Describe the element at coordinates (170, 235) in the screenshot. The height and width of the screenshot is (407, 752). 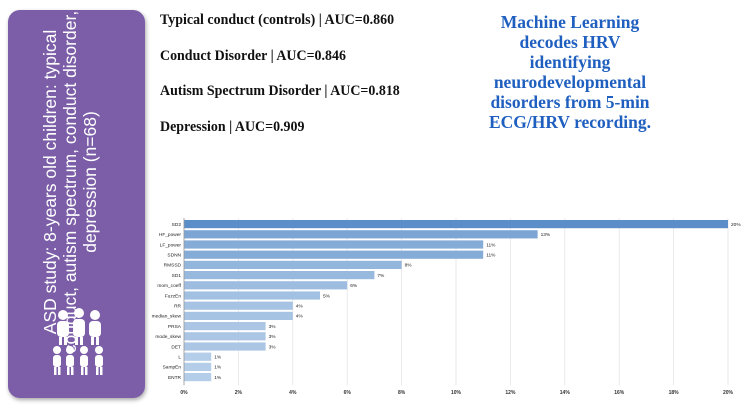
I see `category-label: HF_power` at that location.